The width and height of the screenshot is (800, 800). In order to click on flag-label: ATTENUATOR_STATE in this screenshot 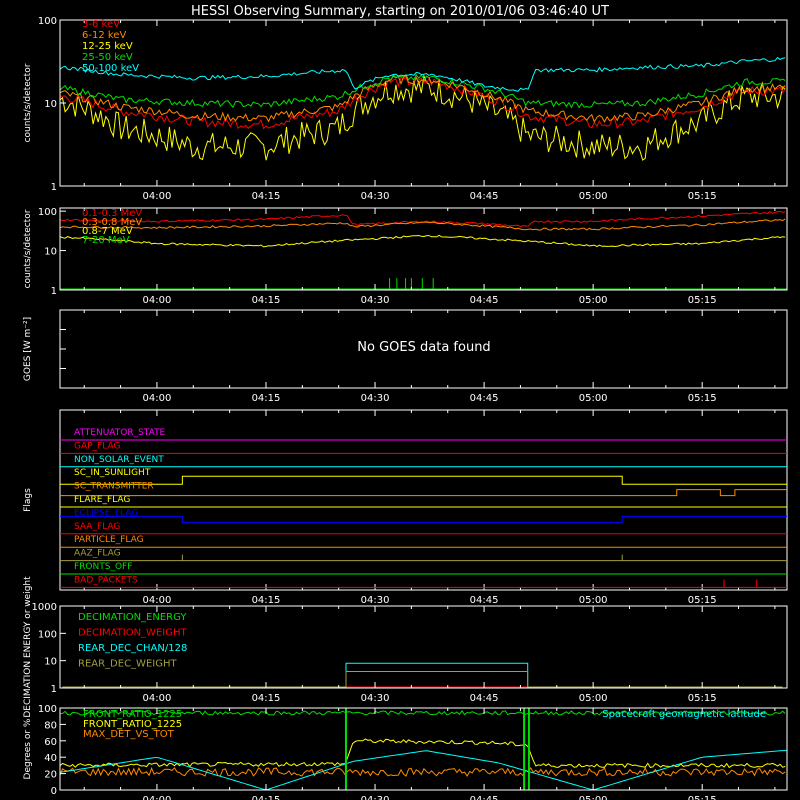, I will do `click(120, 433)`.